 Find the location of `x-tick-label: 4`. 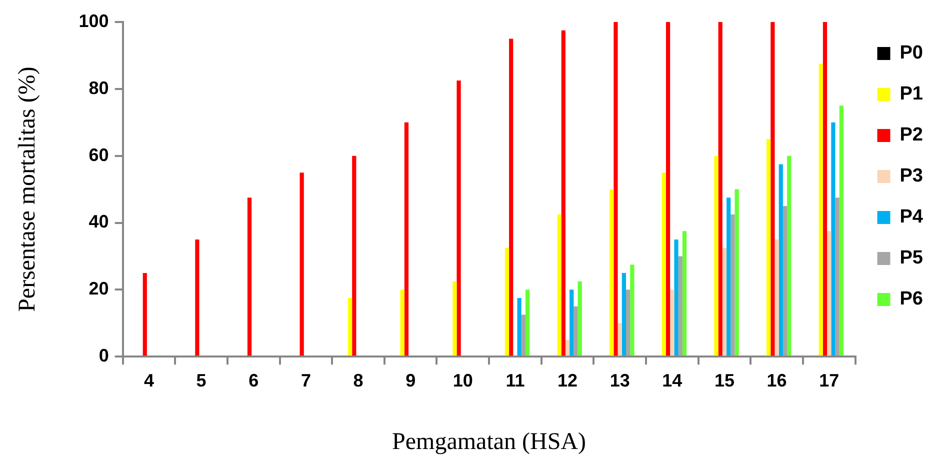

x-tick-label: 4 is located at coordinates (149, 380).